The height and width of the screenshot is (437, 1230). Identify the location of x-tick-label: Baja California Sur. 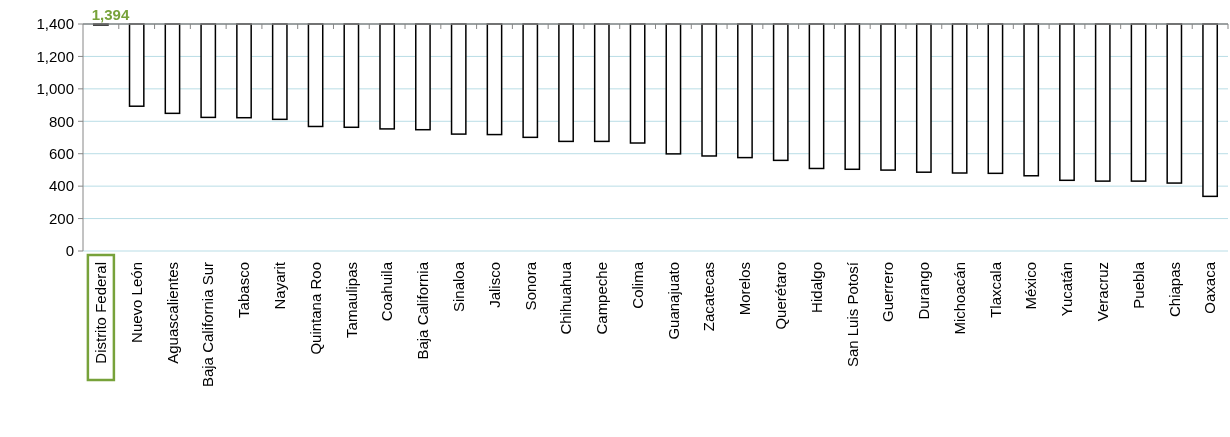
(208, 325).